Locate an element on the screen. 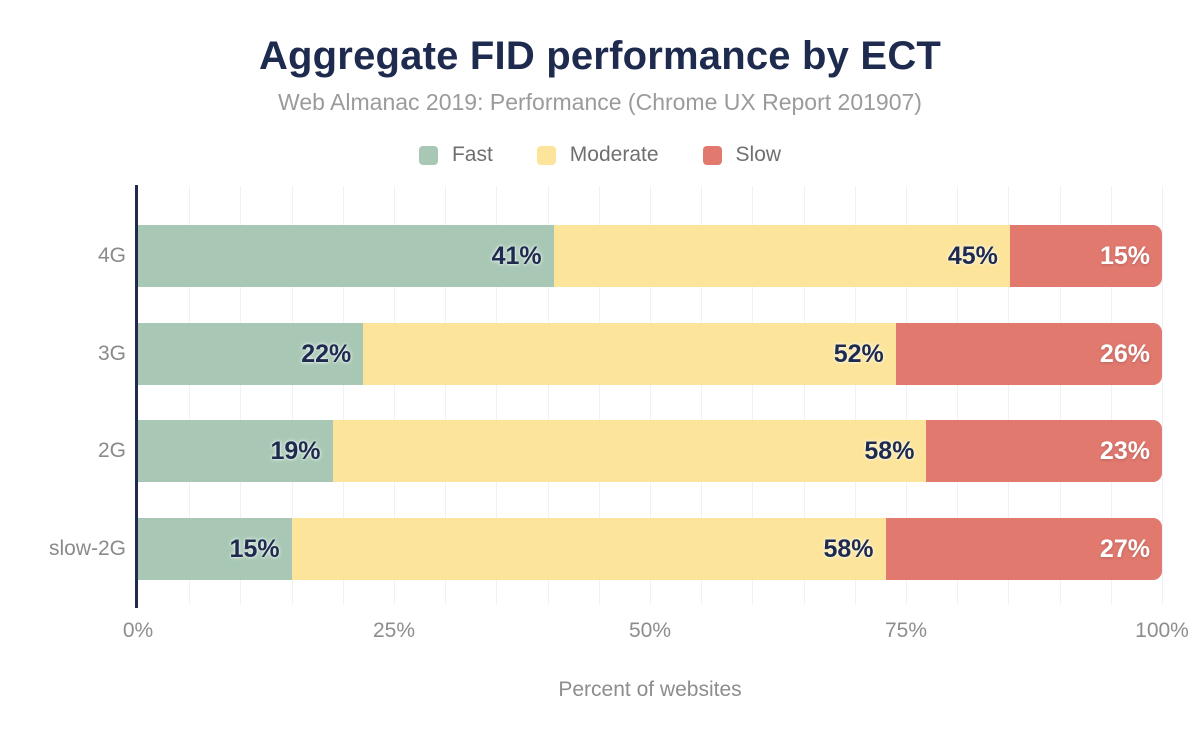  legend: Fast Moderate Slow is located at coordinates (600, 155).